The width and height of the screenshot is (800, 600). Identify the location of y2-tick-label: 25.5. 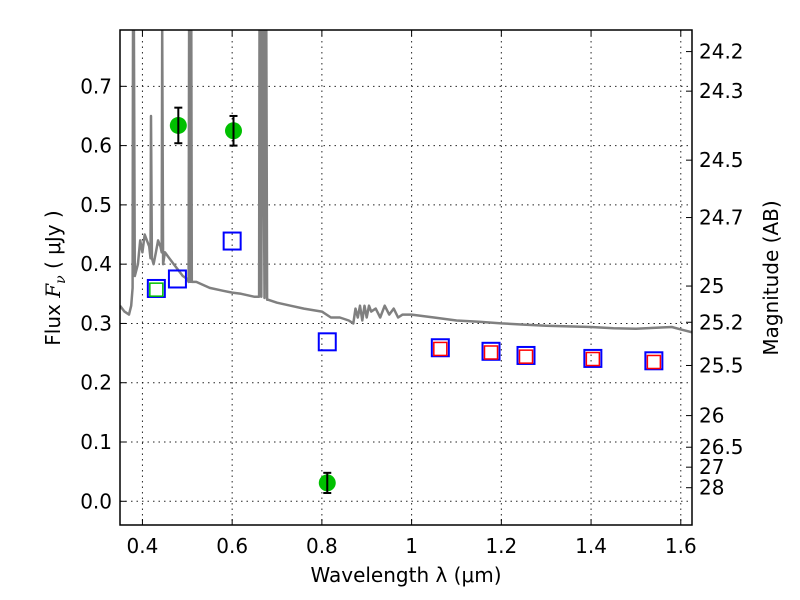
(721, 365).